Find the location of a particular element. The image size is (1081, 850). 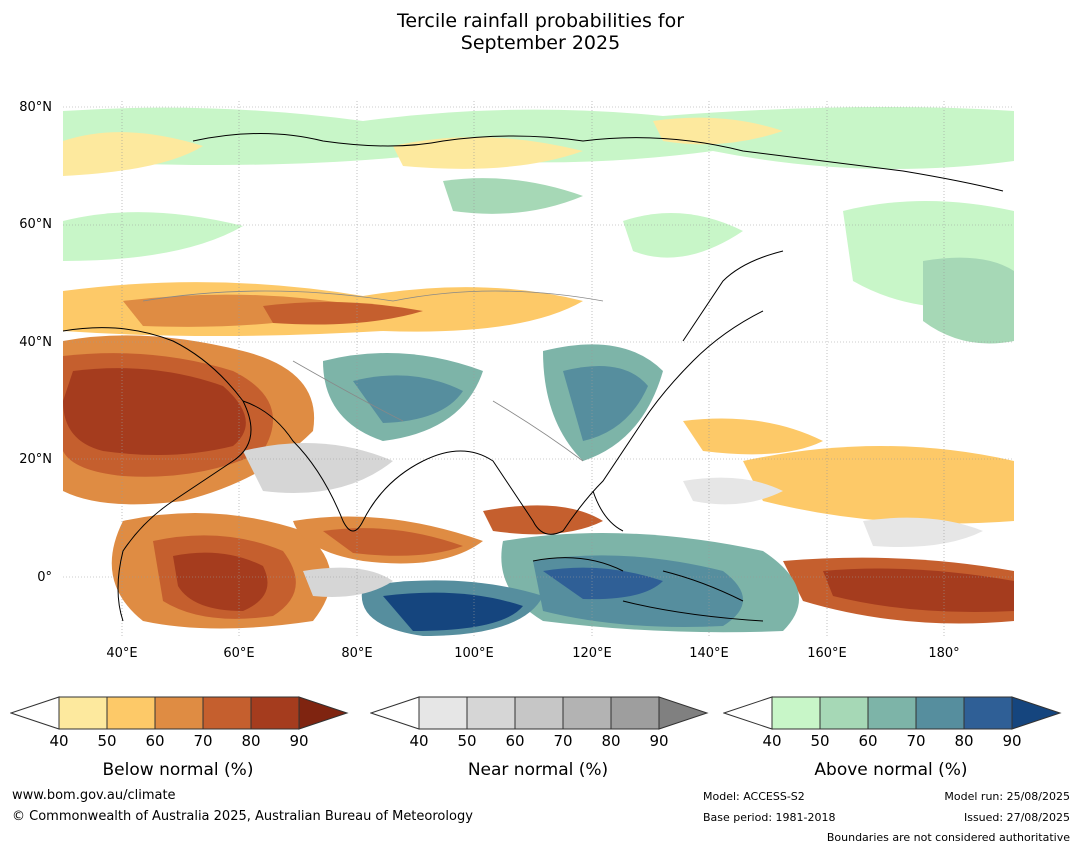

colorbar-above-label: Above normal (%) is located at coordinates (891, 770).